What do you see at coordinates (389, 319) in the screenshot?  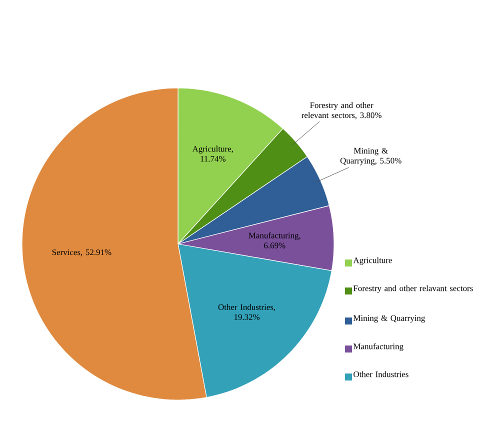 I see `legend-label: Mining & Quarrying` at bounding box center [389, 319].